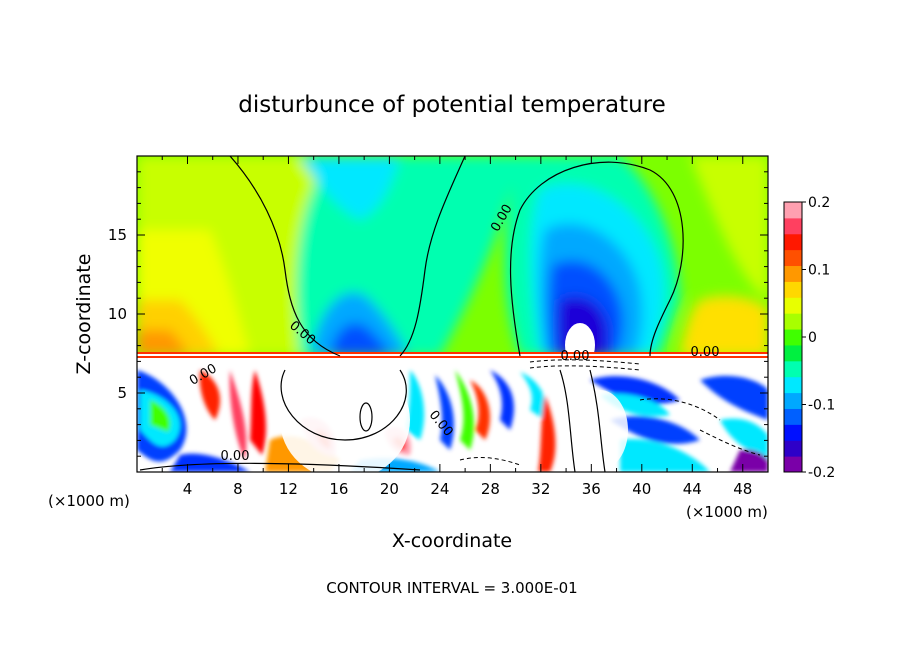  I want to click on colorbar: 0.2 0.1 0 -0.1 -0.2, so click(809, 338).